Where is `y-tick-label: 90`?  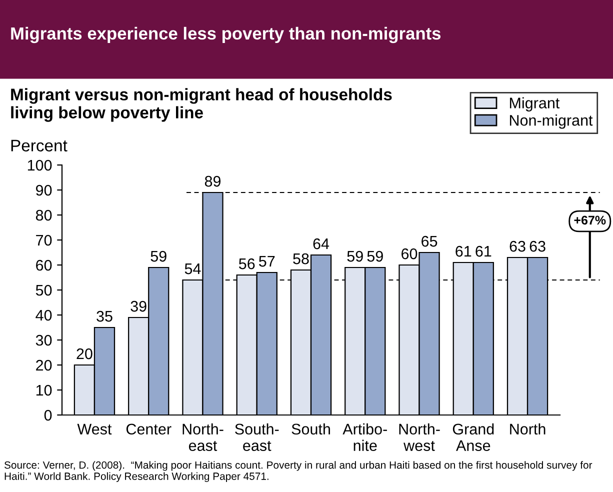 y-tick-label: 90 is located at coordinates (44, 190).